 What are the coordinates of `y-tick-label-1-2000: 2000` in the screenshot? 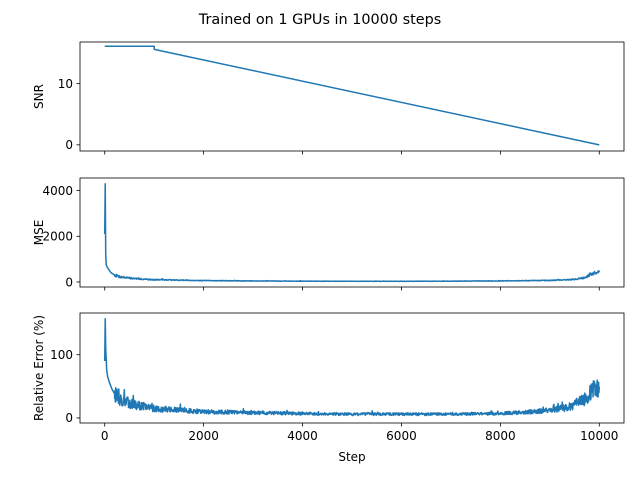 It's located at (57, 237).